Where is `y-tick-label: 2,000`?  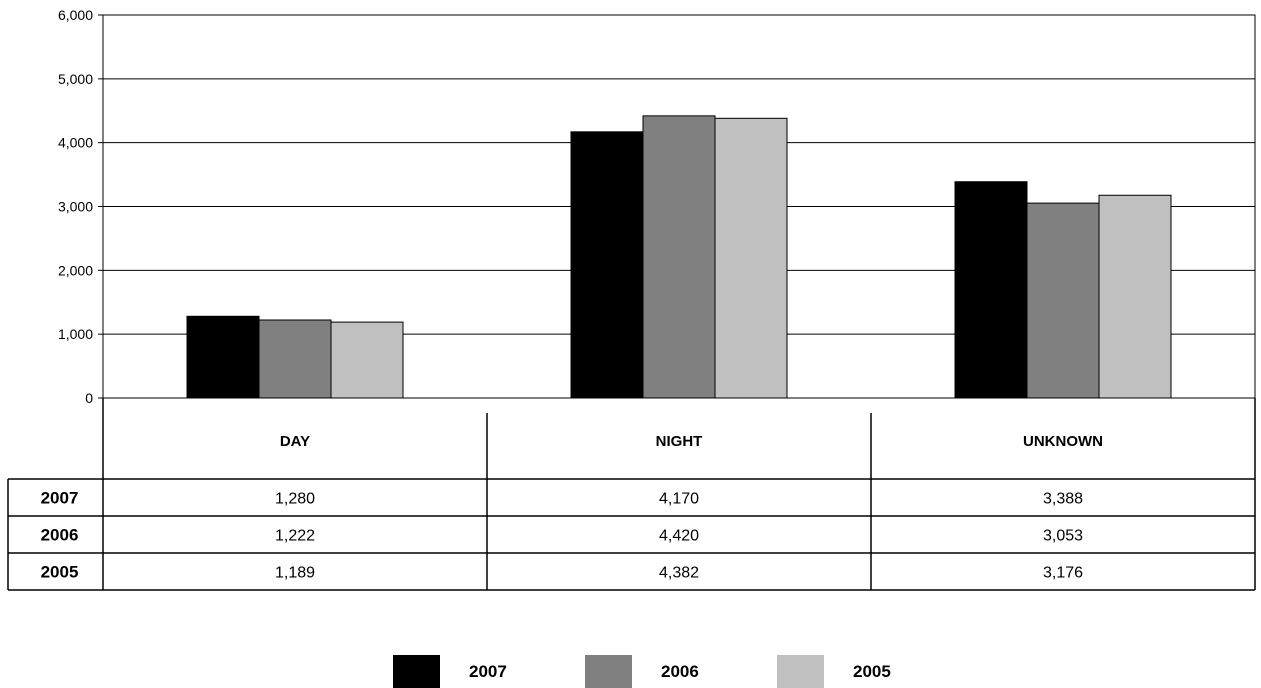
y-tick-label: 2,000 is located at coordinates (75, 270).